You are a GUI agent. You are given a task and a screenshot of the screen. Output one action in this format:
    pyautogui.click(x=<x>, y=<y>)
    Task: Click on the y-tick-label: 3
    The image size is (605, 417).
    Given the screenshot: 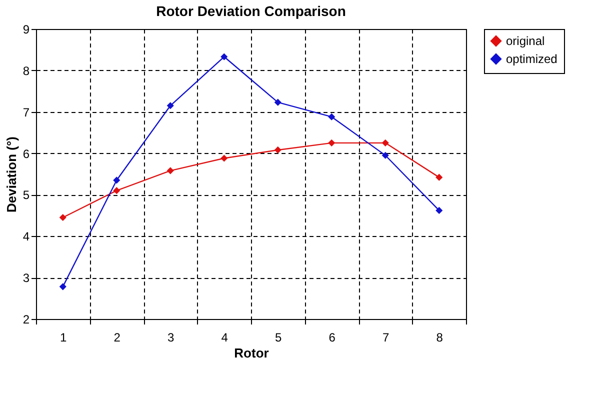 What is the action you would take?
    pyautogui.click(x=26, y=278)
    